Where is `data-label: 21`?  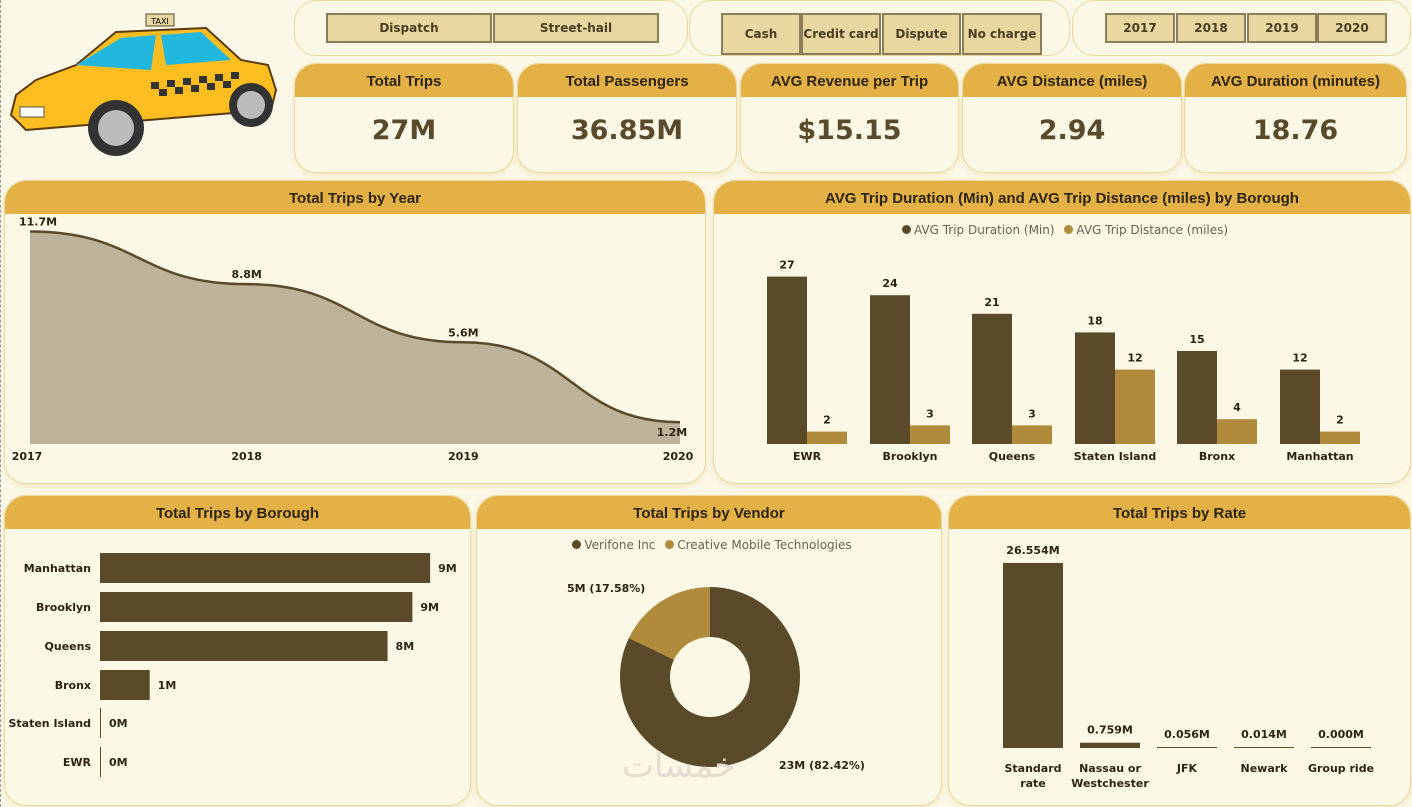
data-label: 21 is located at coordinates (991, 302).